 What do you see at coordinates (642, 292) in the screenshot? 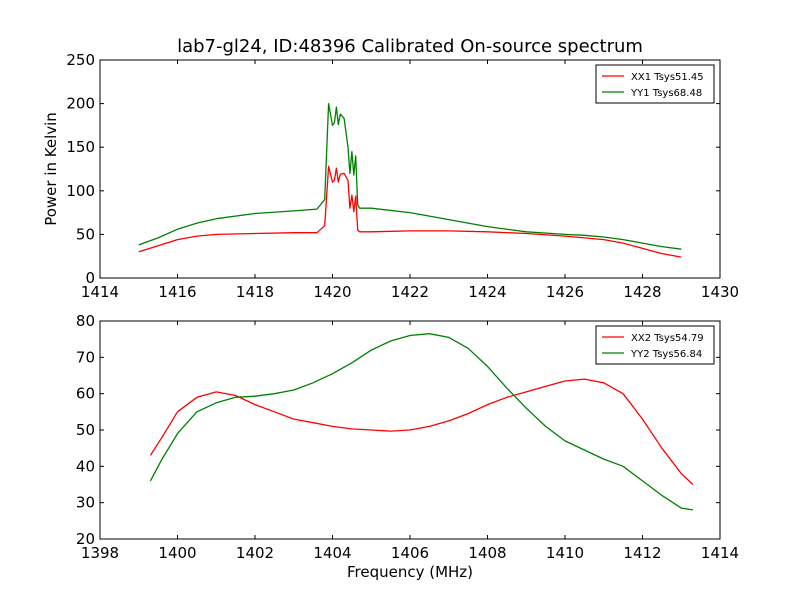
I see `x-tick-label: 1428` at bounding box center [642, 292].